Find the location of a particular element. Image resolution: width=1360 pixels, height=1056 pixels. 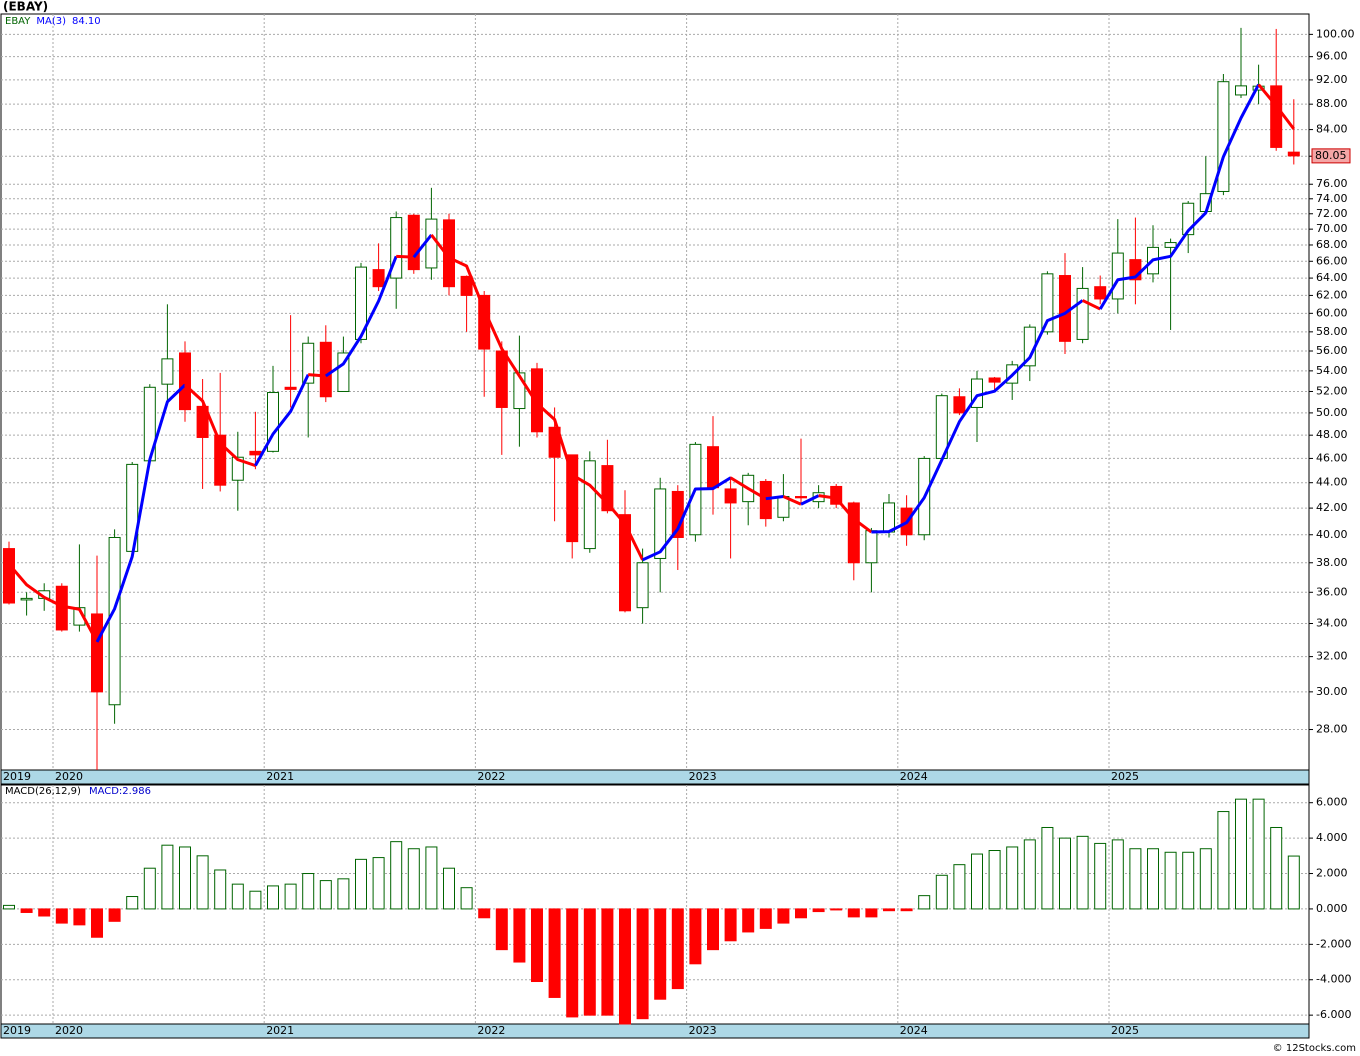

y-tick-label: 76.00 is located at coordinates (1332, 183).